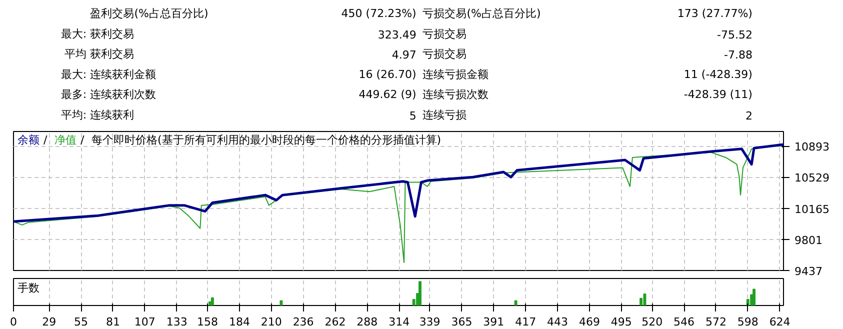  I want to click on text: 连续获利, so click(112, 115).